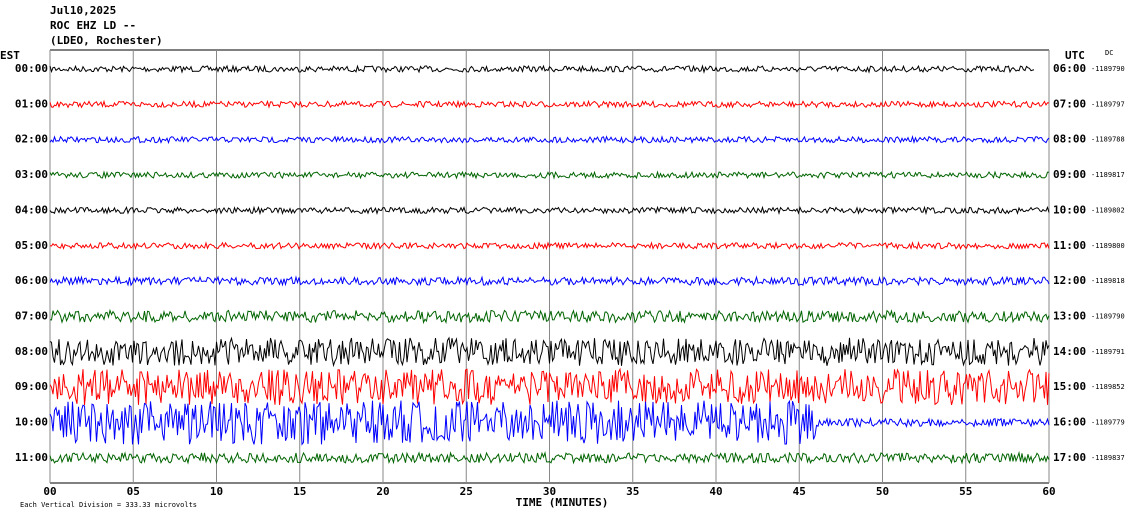 The image size is (1130, 519). Describe the element at coordinates (83, 10) in the screenshot. I see `header-line: Jul10,2025` at that location.